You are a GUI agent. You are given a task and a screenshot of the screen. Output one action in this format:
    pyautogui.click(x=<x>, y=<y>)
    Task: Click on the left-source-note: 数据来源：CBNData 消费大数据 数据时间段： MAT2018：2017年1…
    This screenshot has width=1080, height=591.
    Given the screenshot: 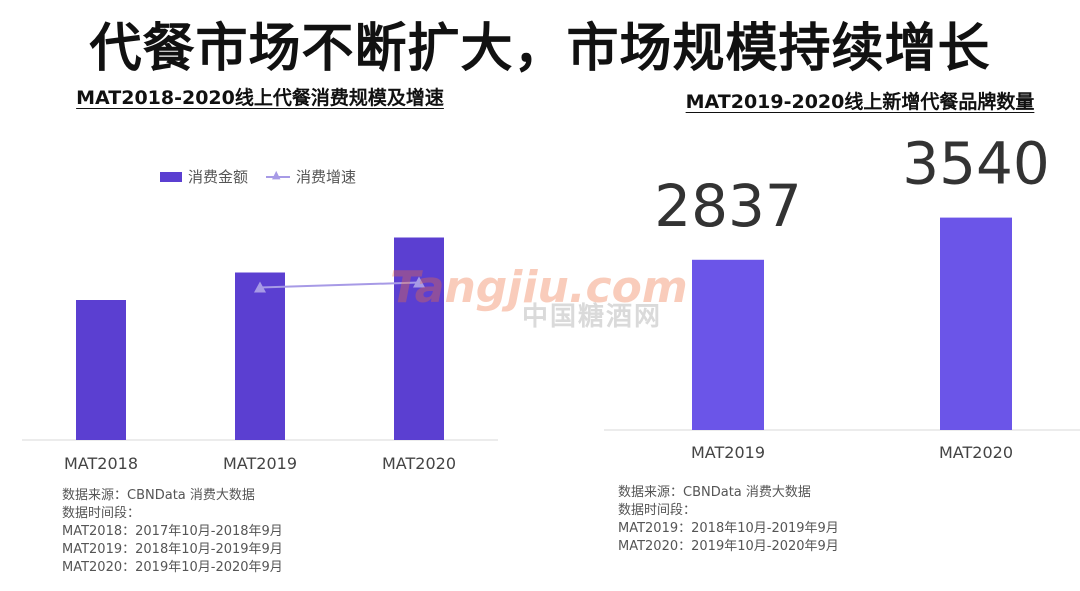 What is the action you would take?
    pyautogui.click(x=172, y=532)
    